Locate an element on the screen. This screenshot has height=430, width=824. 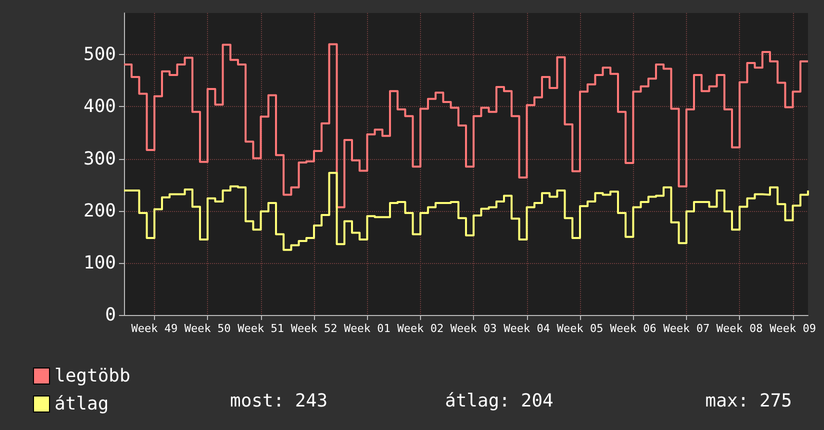
x-tick-label: Week 02 is located at coordinates (420, 328).